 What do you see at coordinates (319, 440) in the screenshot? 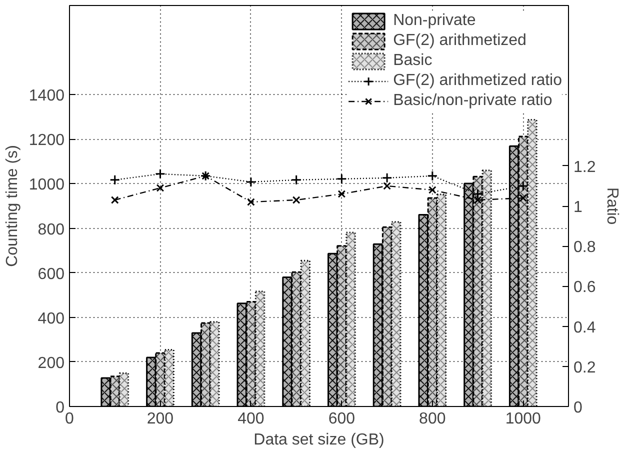
I see `x-axis-title: Data set size (GB)` at bounding box center [319, 440].